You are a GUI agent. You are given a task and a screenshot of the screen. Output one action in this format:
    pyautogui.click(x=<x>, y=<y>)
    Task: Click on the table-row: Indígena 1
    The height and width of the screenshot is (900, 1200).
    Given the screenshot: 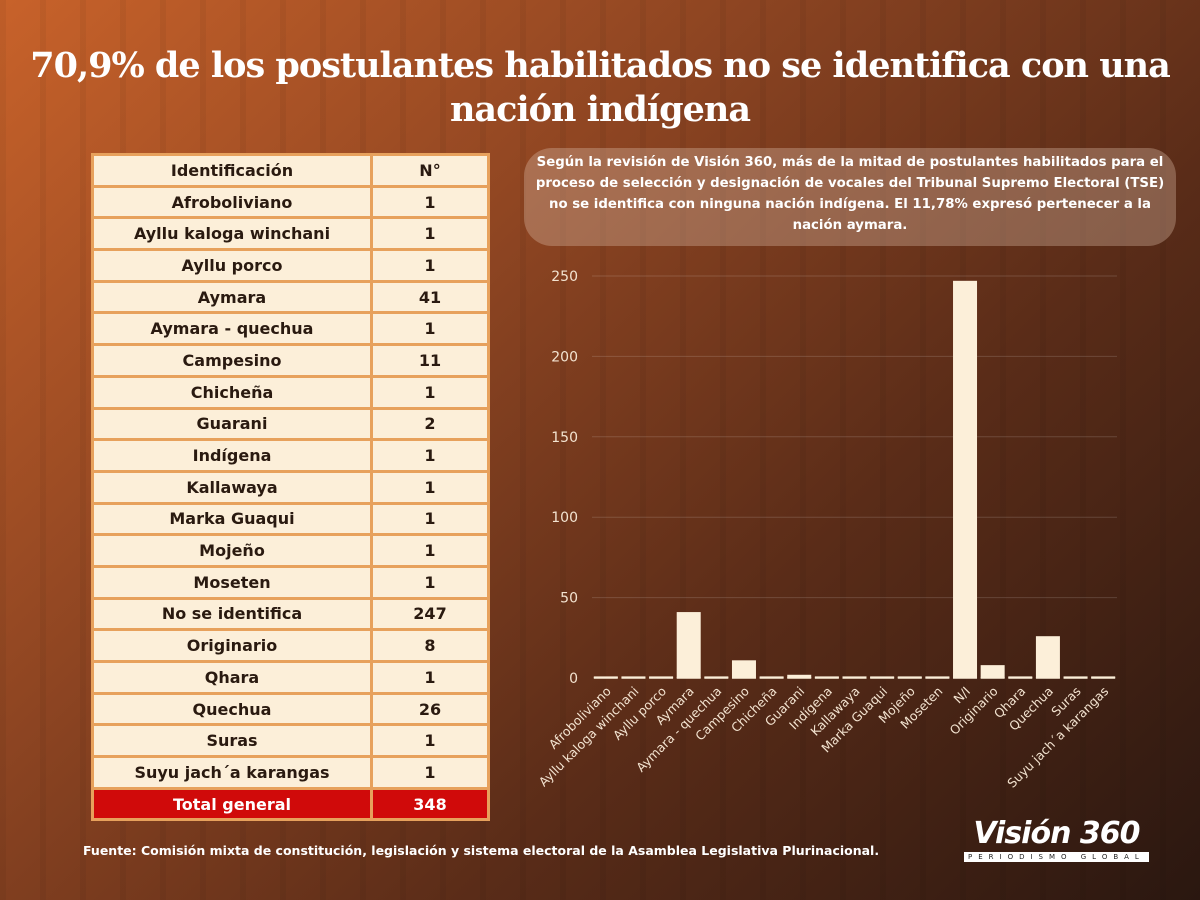 What is the action you would take?
    pyautogui.click(x=290, y=455)
    